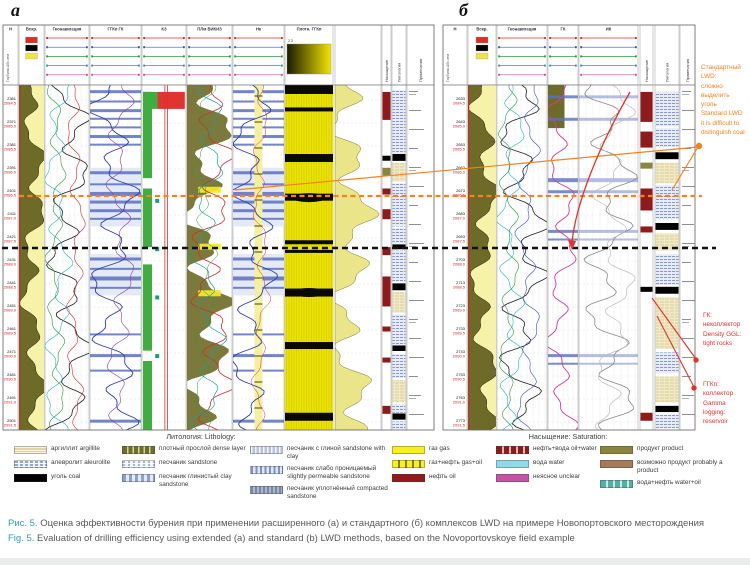 The image size is (750, 571). What do you see at coordinates (195, 480) in the screenshot?
I see `legend-item-label: песчаник глинистый clay sandstone` at bounding box center [195, 480].